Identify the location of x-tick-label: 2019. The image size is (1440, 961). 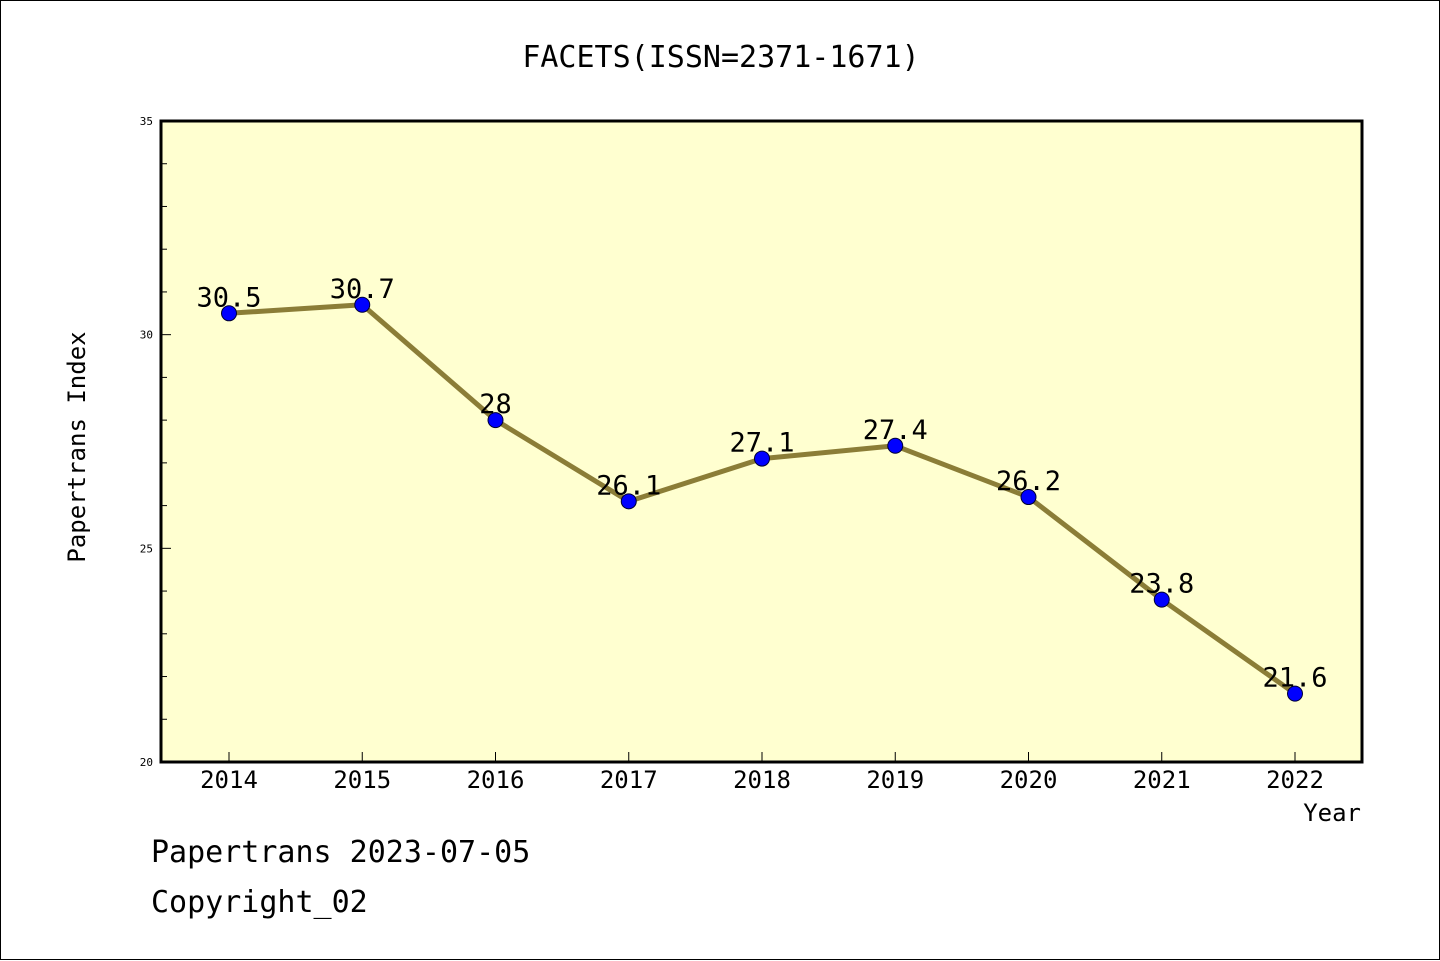
(895, 780).